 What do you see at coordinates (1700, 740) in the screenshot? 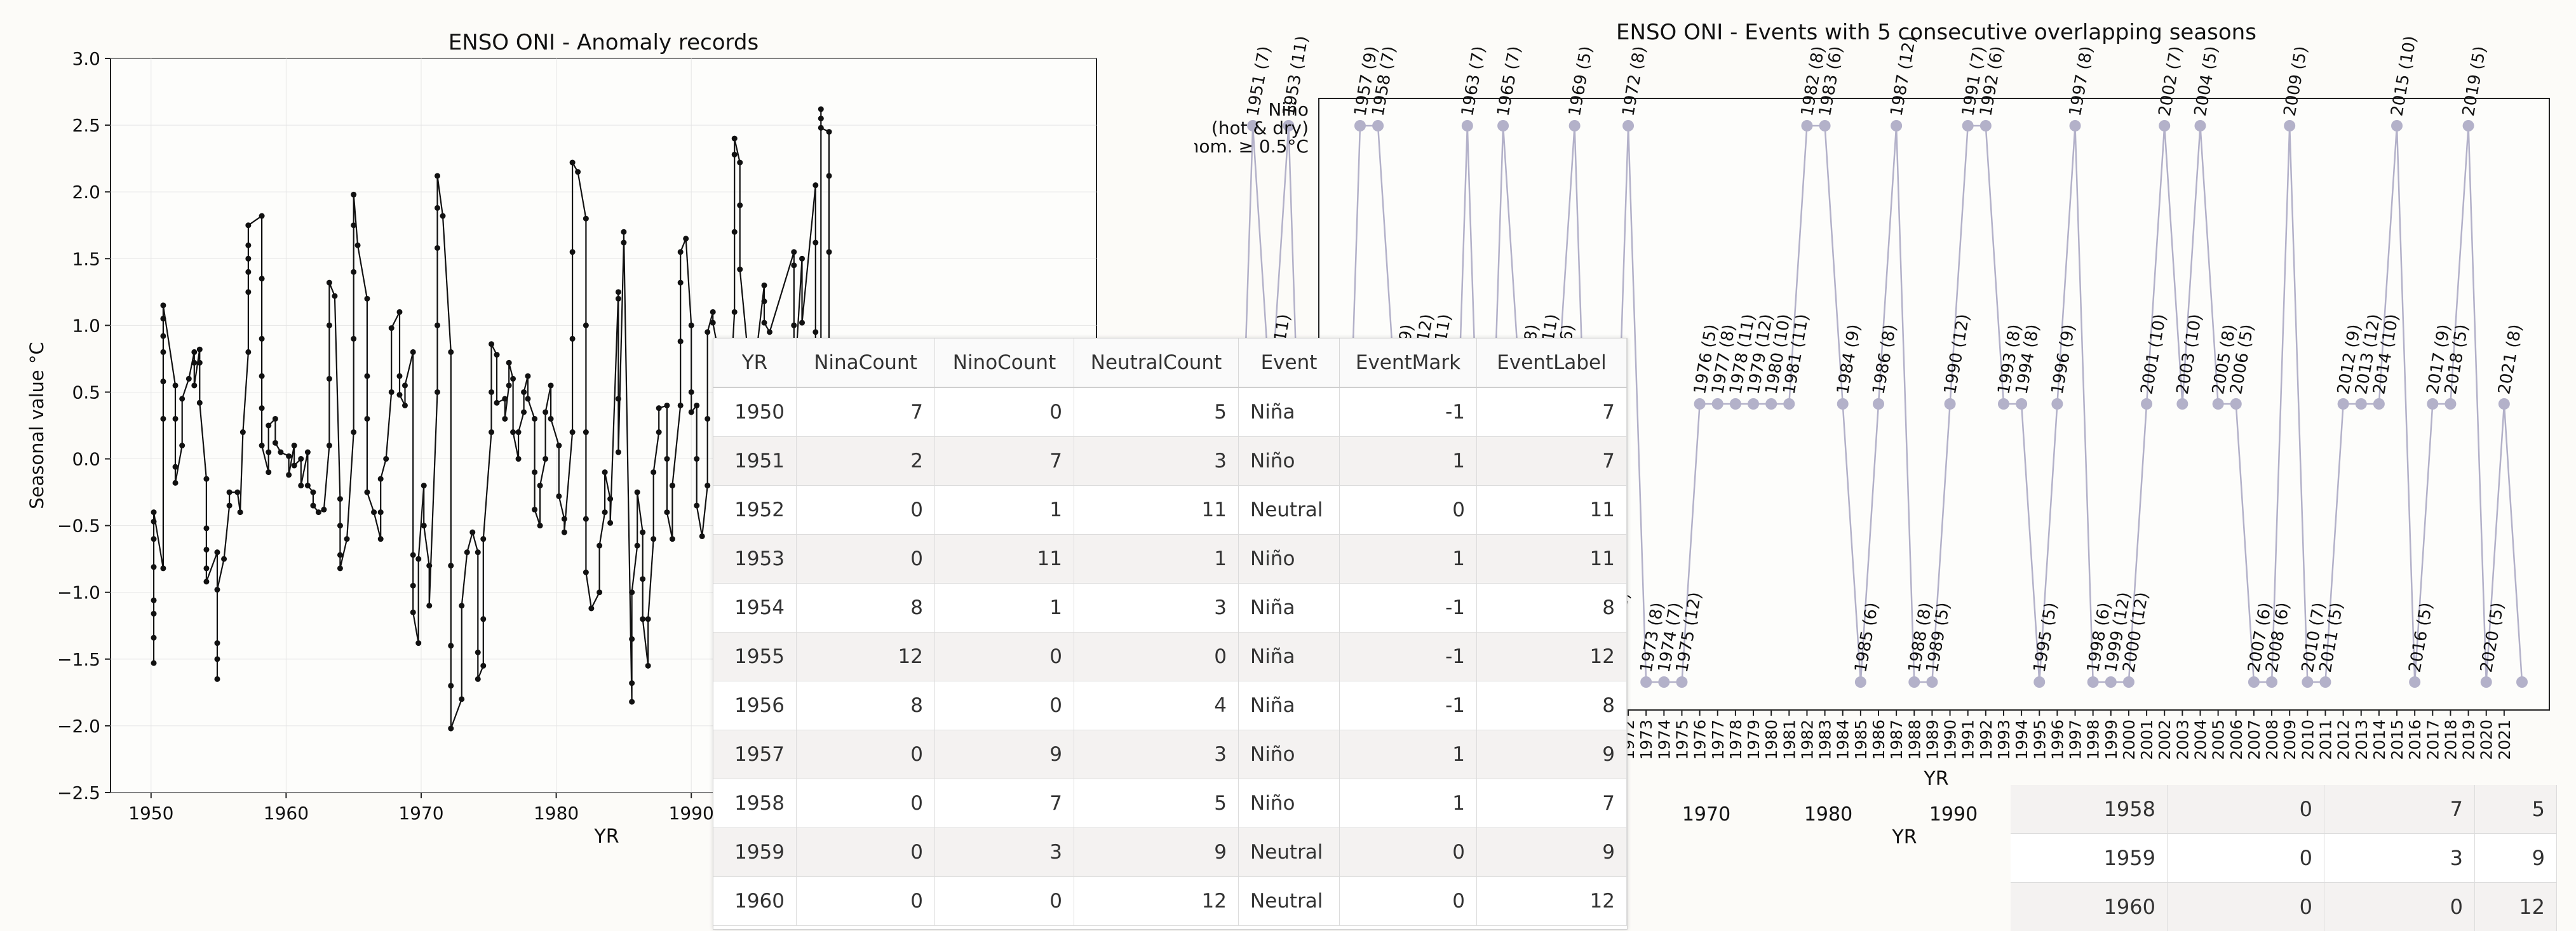
I see `x-tick-label: 1976` at bounding box center [1700, 740].